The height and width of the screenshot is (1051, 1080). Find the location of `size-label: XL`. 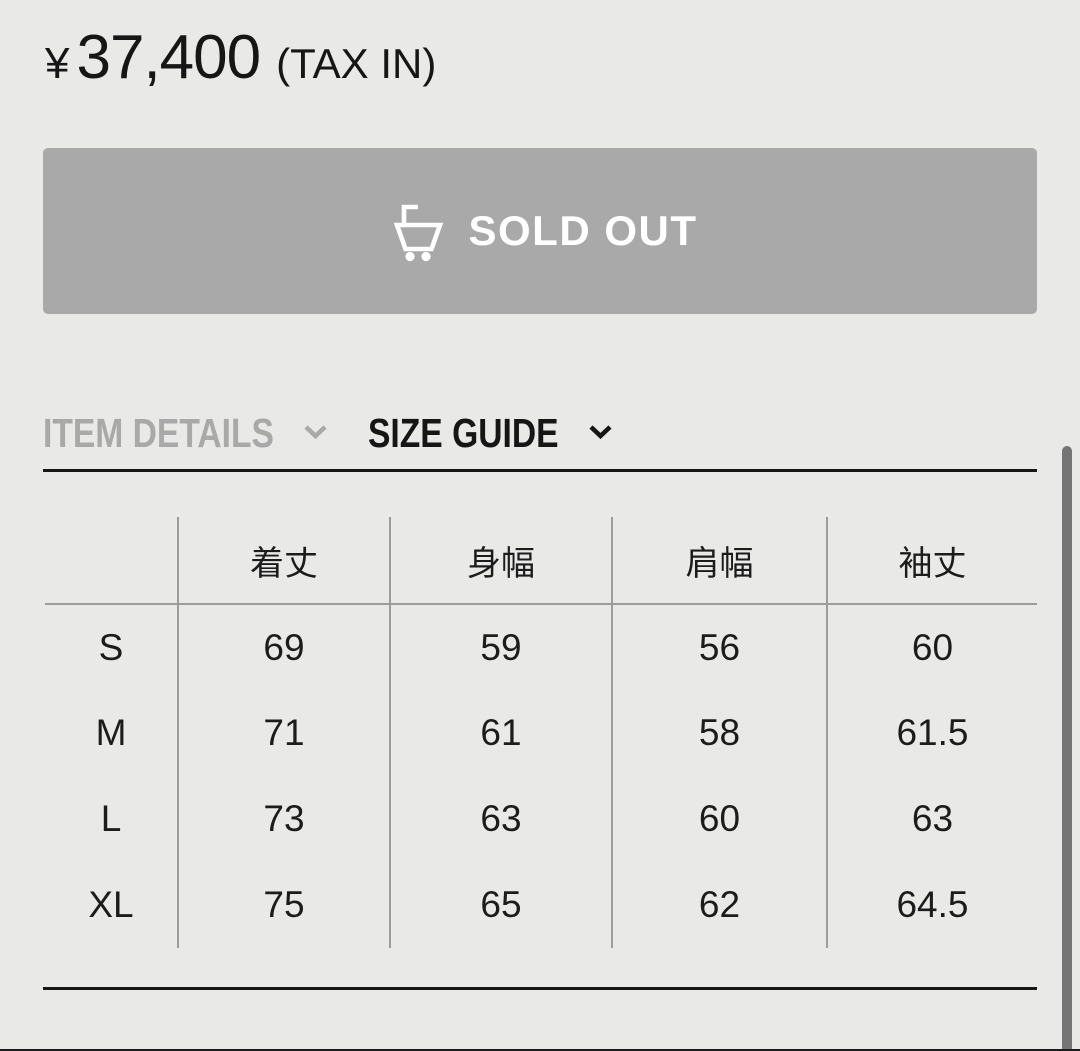

size-label: XL is located at coordinates (111, 904).